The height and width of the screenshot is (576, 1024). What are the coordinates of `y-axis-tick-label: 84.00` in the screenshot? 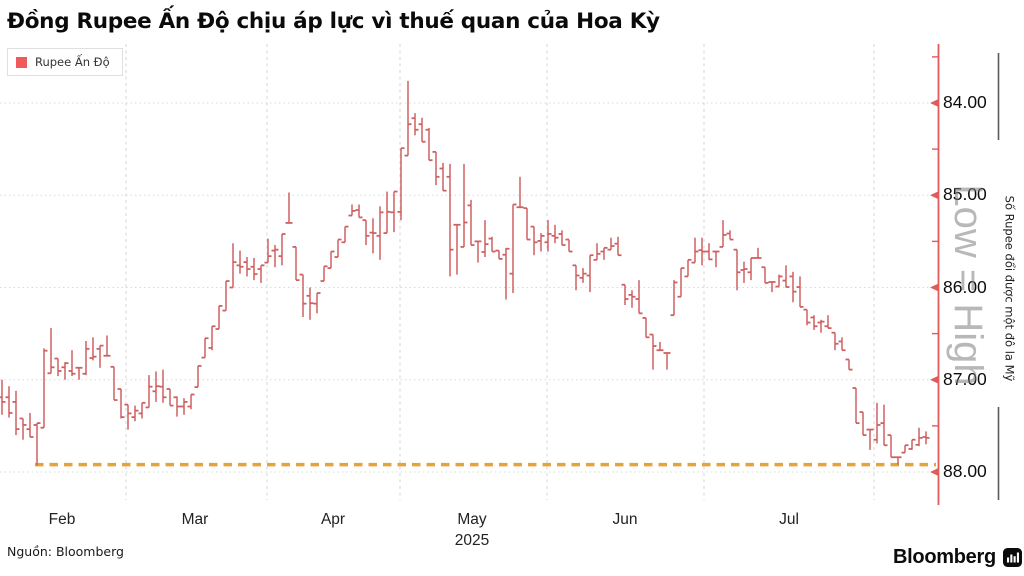 It's located at (965, 102).